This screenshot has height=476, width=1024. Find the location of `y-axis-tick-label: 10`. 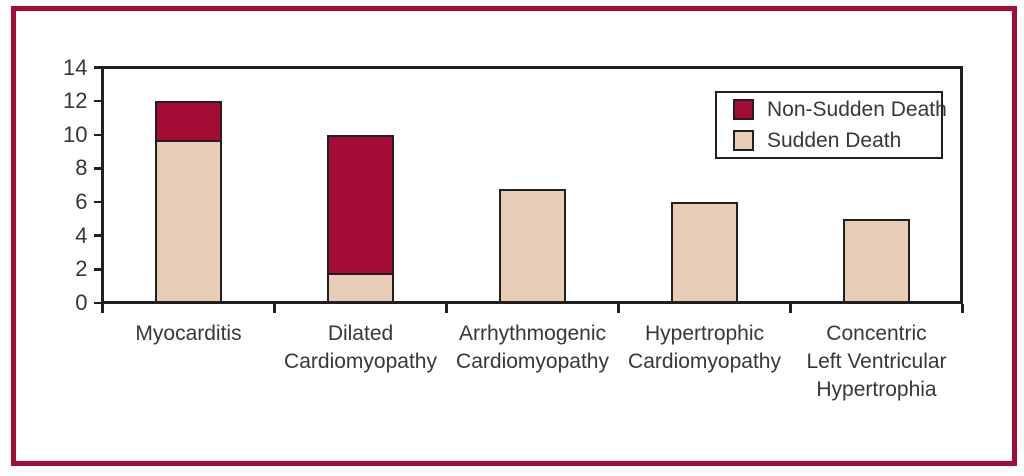

y-axis-tick-label: 10 is located at coordinates (75, 134).